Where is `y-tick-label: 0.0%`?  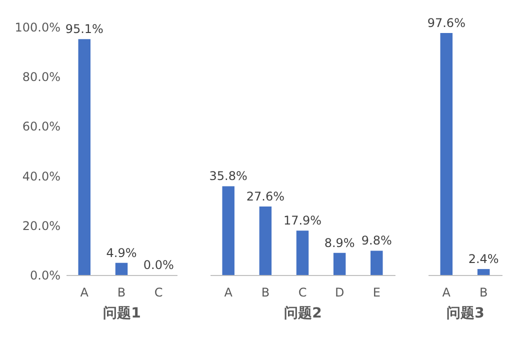
y-tick-label: 0.0% is located at coordinates (45, 275).